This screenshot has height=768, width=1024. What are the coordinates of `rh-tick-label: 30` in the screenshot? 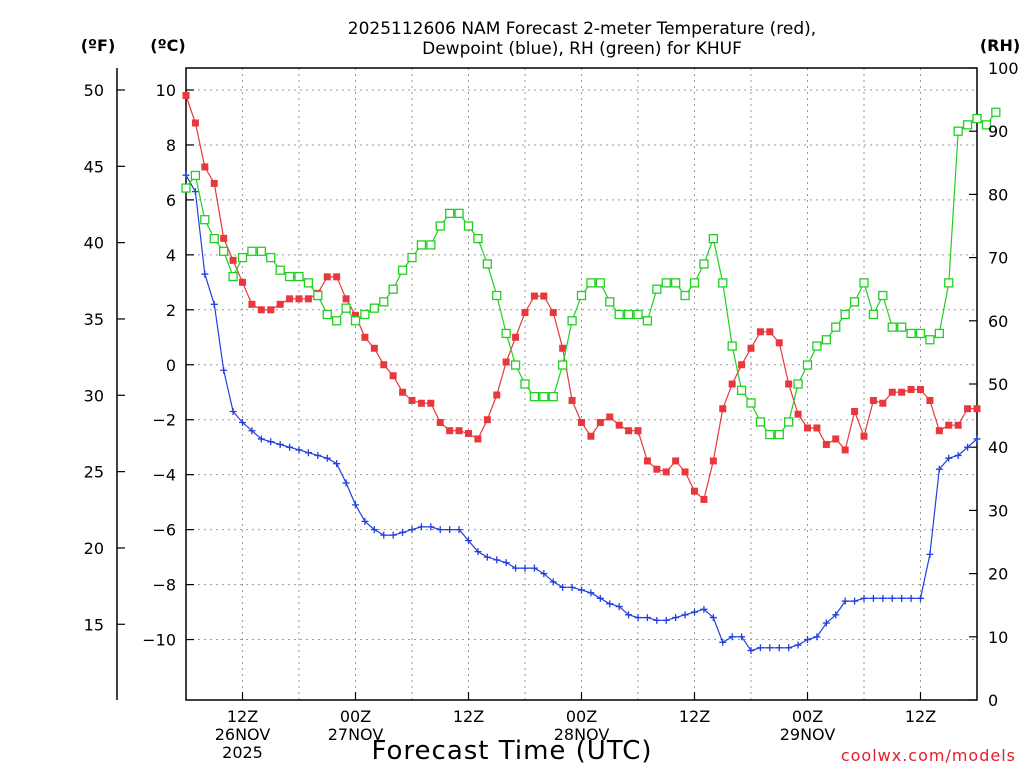 It's located at (998, 510).